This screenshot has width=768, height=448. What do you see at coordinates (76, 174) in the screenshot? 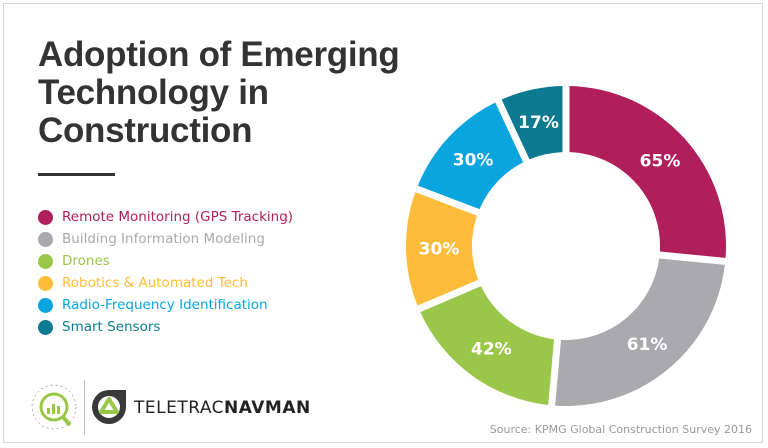
I see `title-rule` at bounding box center [76, 174].